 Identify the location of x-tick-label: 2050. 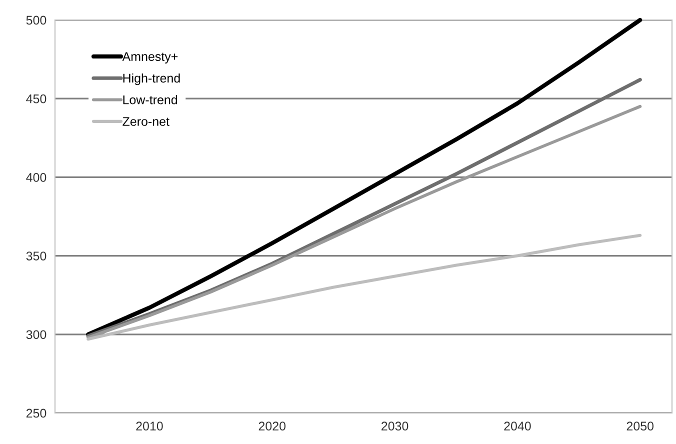
(640, 426).